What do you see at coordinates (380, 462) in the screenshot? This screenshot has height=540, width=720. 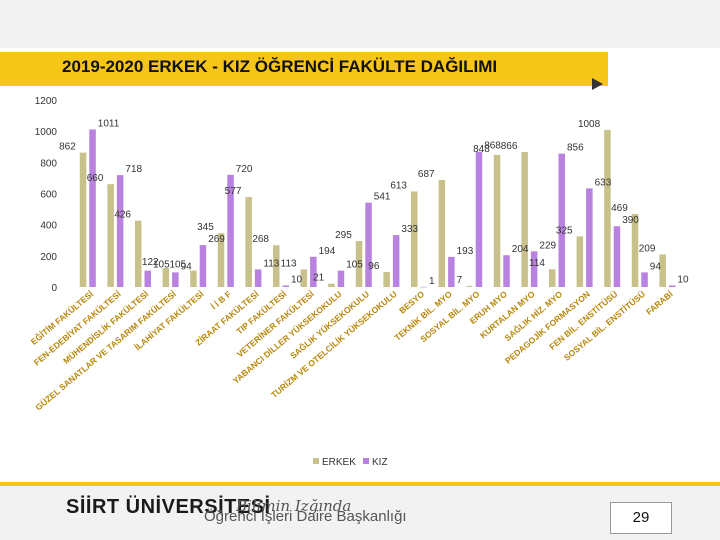 I see `legend-label-kiz: KIZ` at bounding box center [380, 462].